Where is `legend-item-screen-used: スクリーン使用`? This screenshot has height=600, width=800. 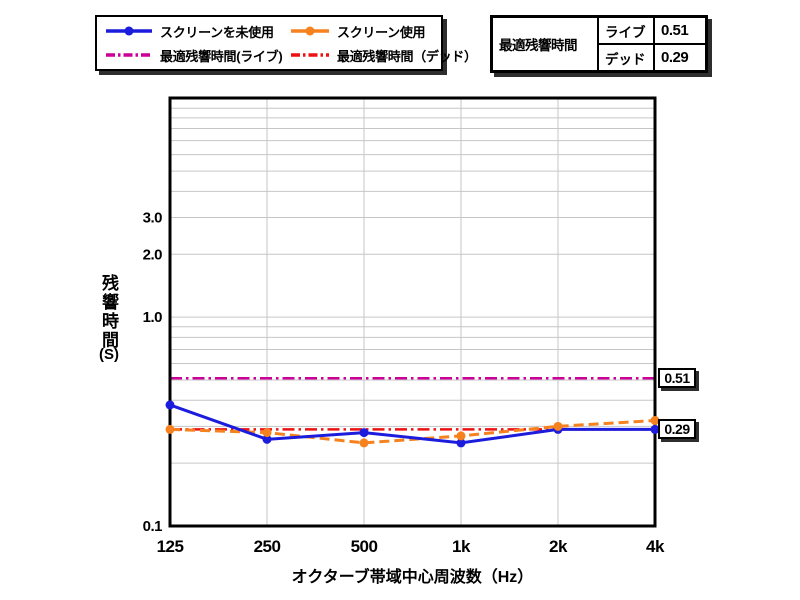
legend-item-screen-used: スクリーン使用 is located at coordinates (383, 31).